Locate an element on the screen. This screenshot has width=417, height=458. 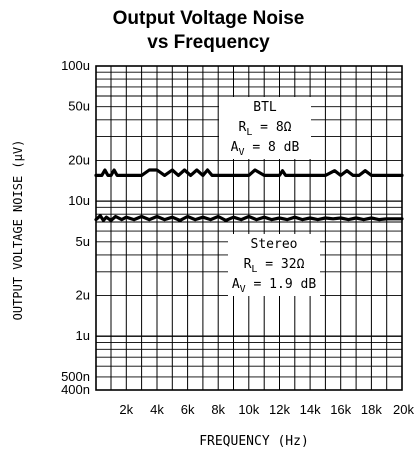
y-tick-label: 100u is located at coordinates (75, 65).